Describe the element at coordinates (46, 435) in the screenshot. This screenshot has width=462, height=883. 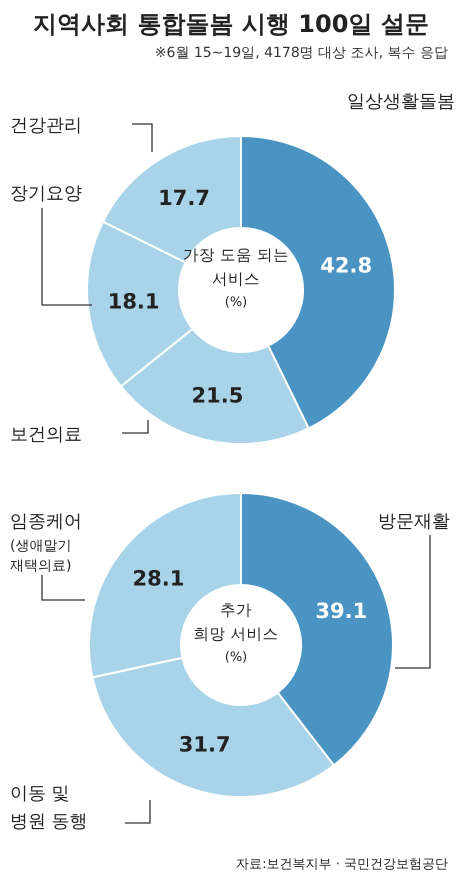
I see `slice-label: 보건의료` at that location.